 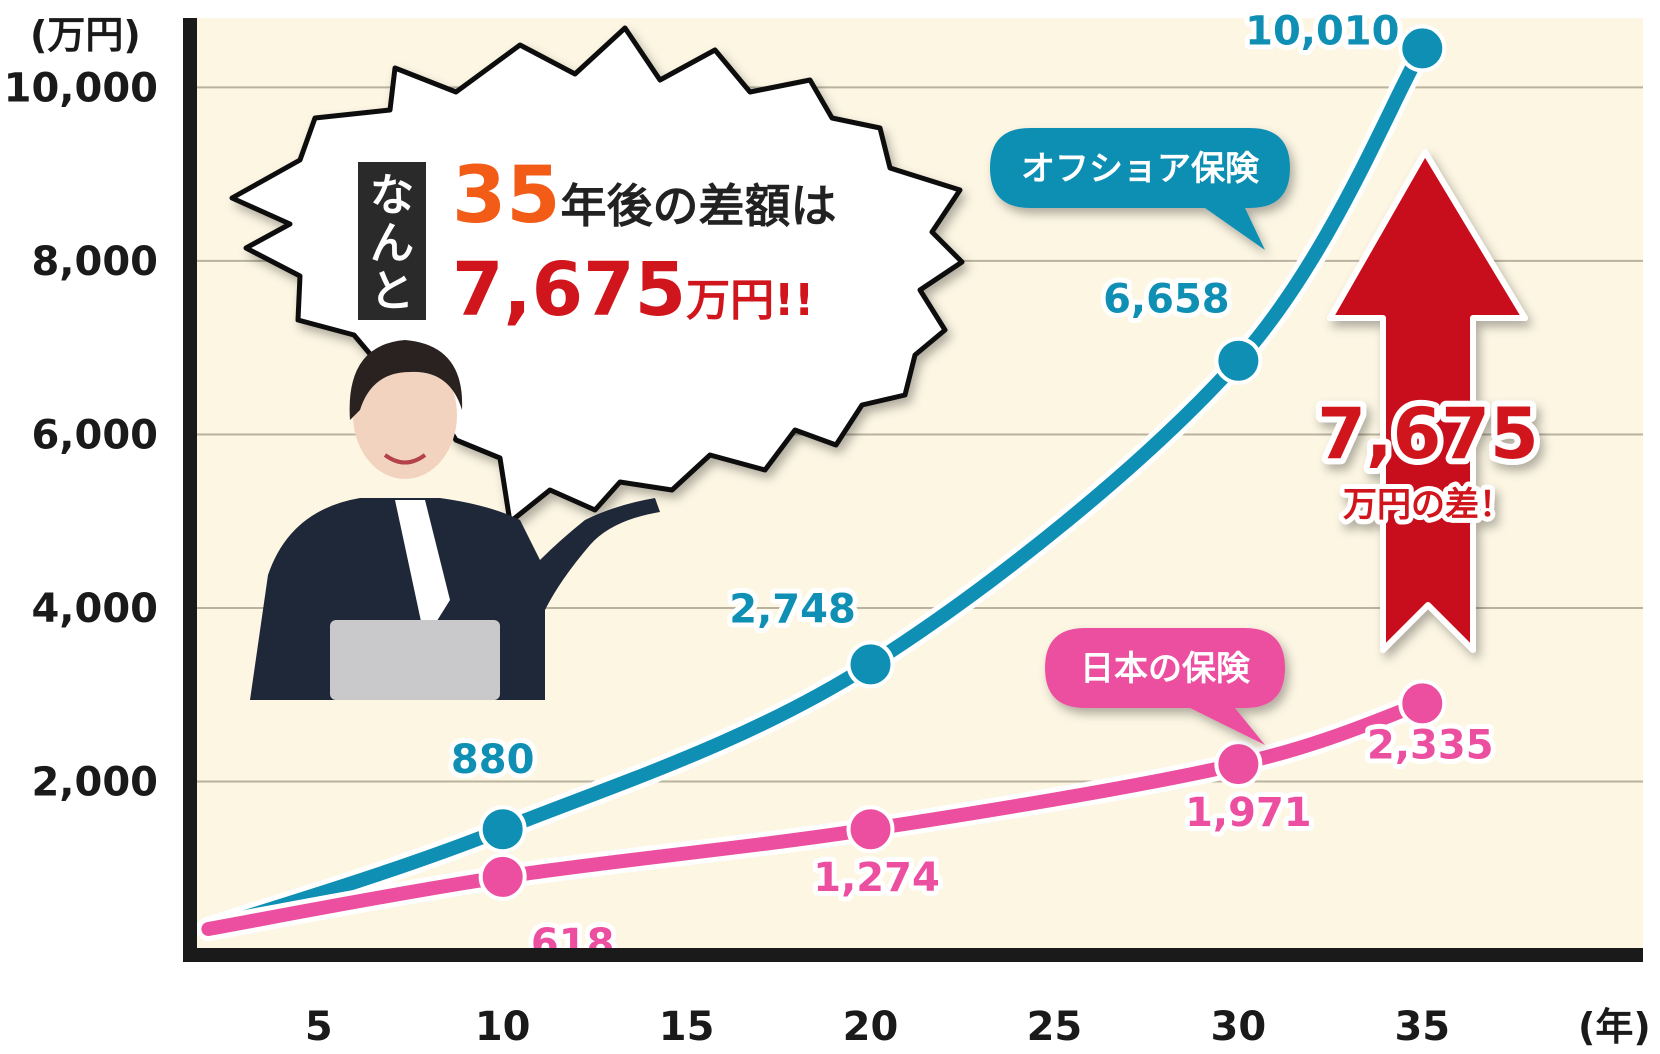 What do you see at coordinates (1248, 813) in the screenshot?
I see `series-1-data-label: 1,971` at bounding box center [1248, 813].